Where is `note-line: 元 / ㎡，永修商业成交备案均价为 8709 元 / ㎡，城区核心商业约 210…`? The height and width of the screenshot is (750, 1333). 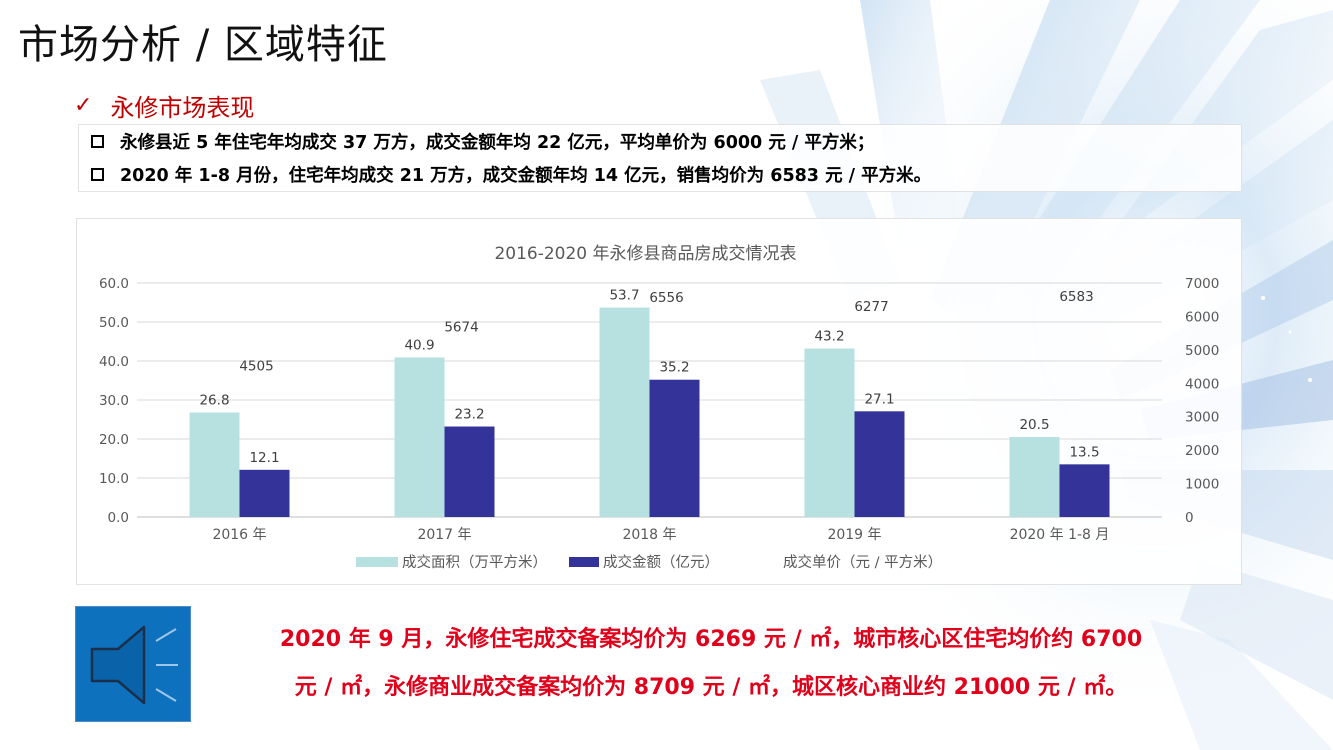
note-line: 元 / ㎡，永修商业成交备案均价为 8709 元 / ㎡，城区核心商业约 210… is located at coordinates (711, 687).